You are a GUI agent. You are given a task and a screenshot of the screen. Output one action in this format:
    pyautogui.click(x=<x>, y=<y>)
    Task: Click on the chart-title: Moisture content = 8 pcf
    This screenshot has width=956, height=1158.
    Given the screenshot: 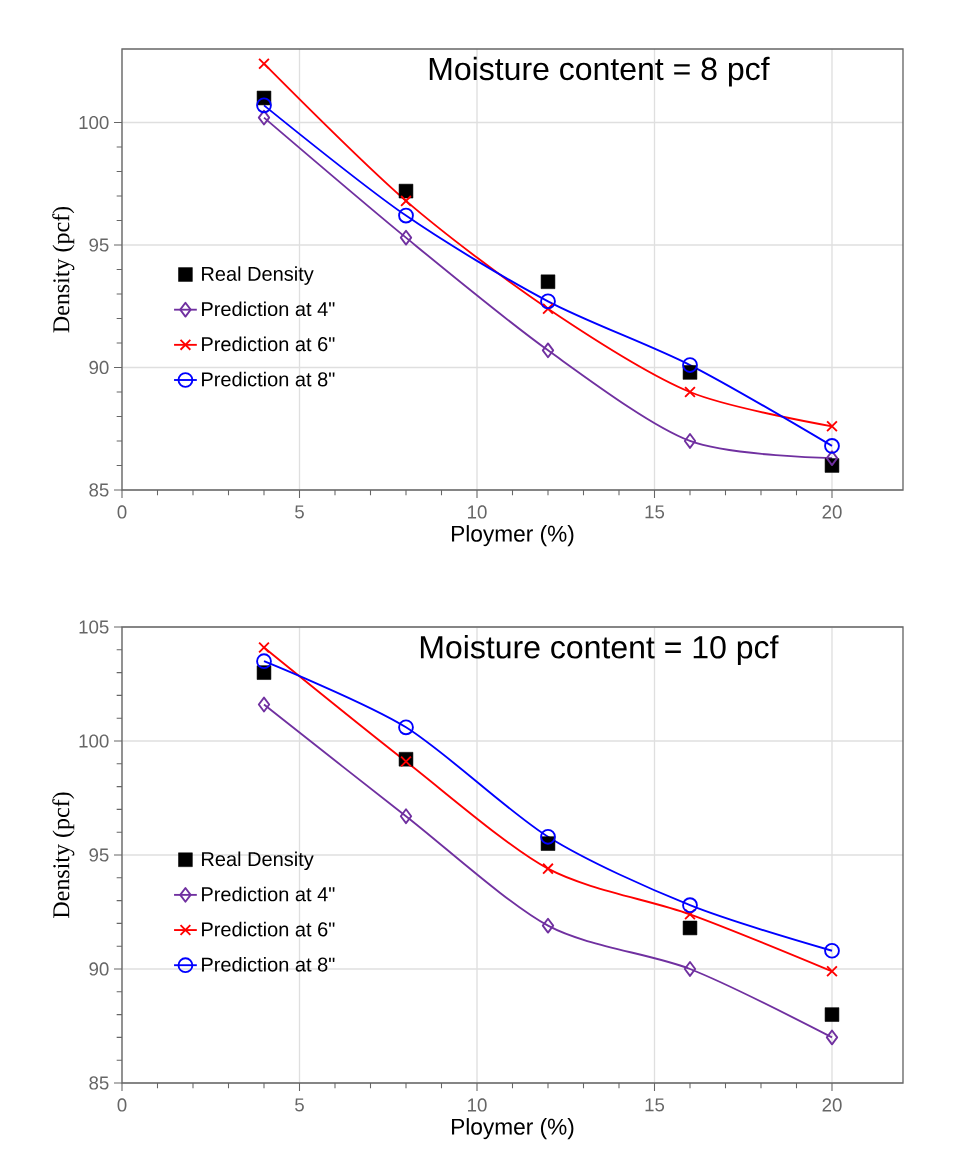 What is the action you would take?
    pyautogui.click(x=599, y=71)
    